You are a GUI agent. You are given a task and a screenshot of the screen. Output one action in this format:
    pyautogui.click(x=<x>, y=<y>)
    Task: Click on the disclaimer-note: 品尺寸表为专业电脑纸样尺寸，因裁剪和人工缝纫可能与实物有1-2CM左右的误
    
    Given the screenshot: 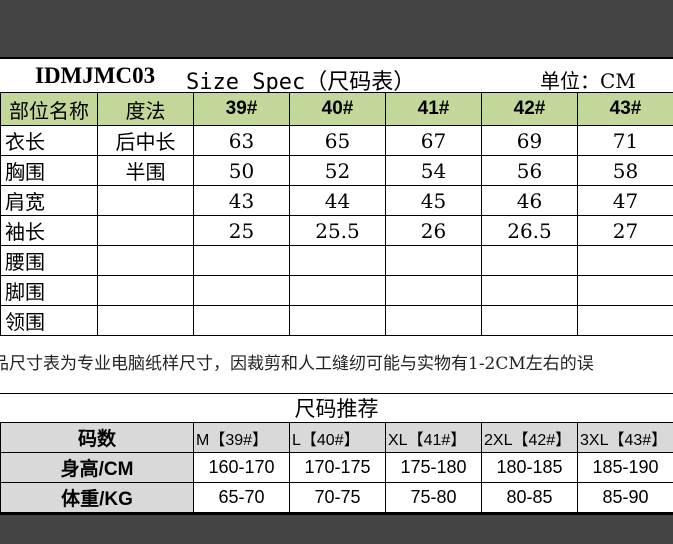 What is the action you would take?
    pyautogui.click(x=336, y=365)
    